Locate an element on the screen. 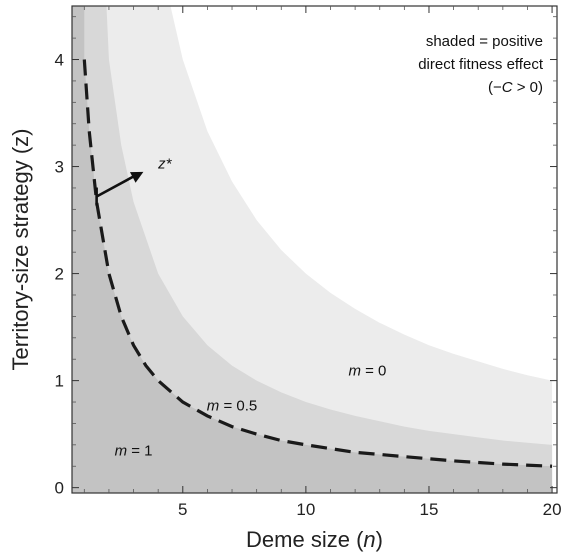 This screenshot has width=569, height=557. annotation-zstar-label: z* is located at coordinates (165, 164).